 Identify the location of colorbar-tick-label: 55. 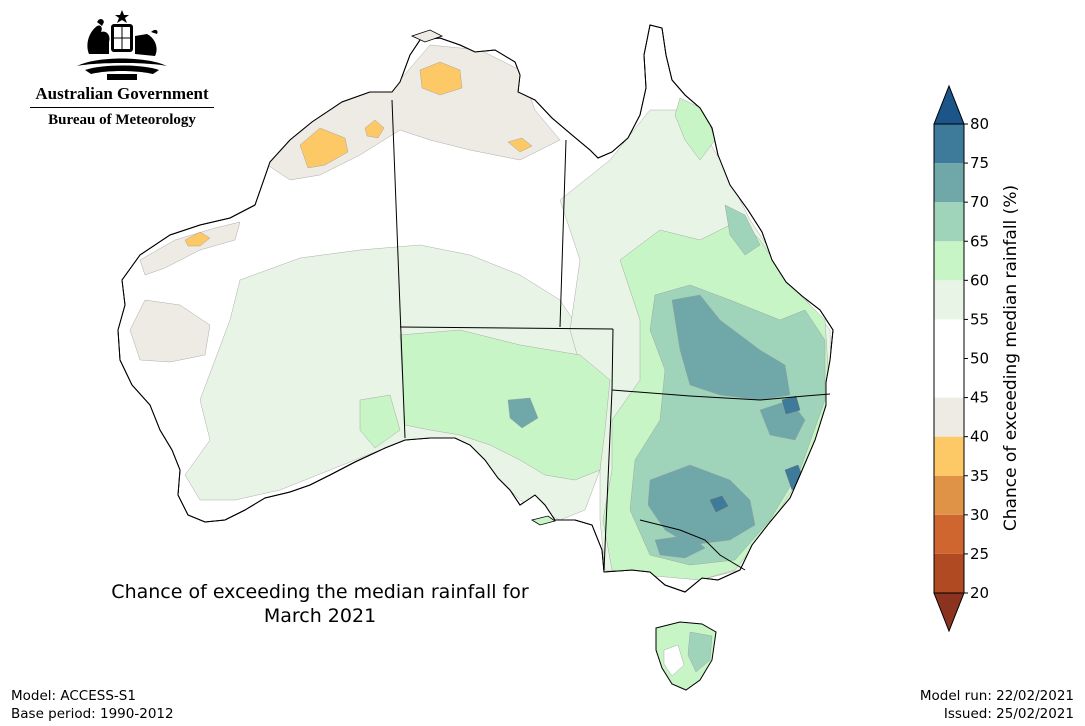
(979, 319).